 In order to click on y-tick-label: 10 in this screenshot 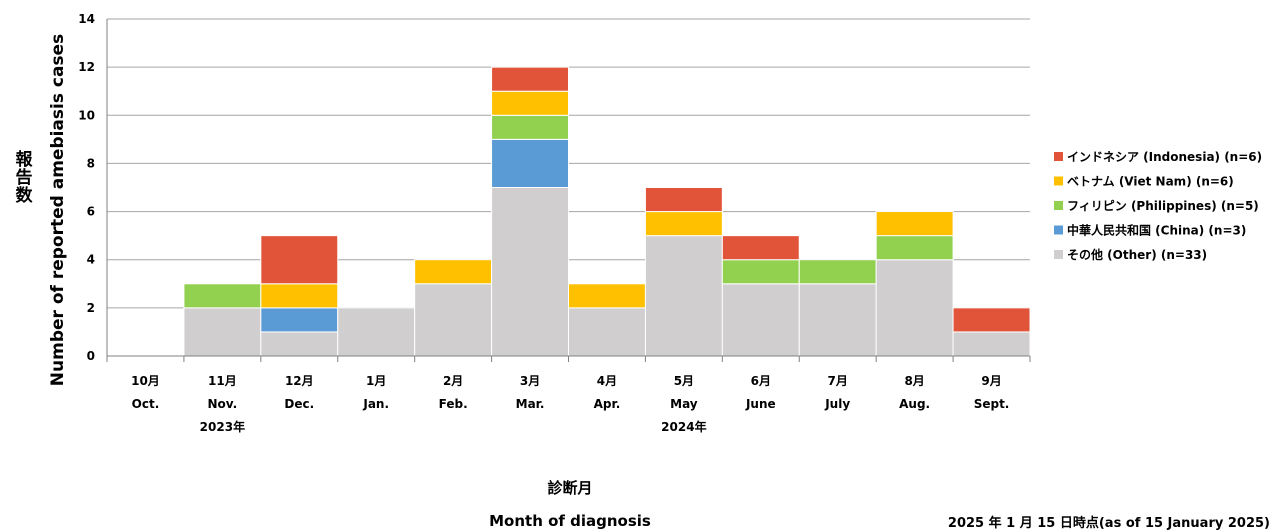, I will do `click(86, 115)`.